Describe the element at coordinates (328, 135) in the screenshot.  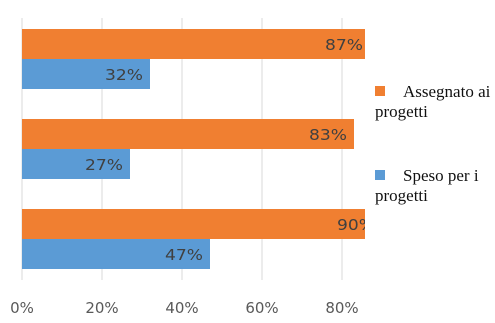
I see `data-label-assigned-2: 83%` at that location.